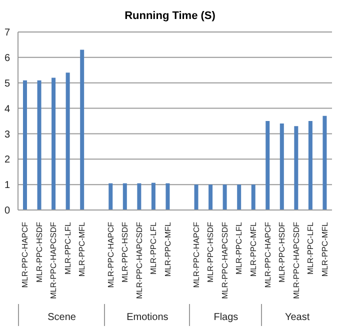 This screenshot has width=340, height=334. Describe the element at coordinates (296, 315) in the screenshot. I see `text: Yeast` at that location.